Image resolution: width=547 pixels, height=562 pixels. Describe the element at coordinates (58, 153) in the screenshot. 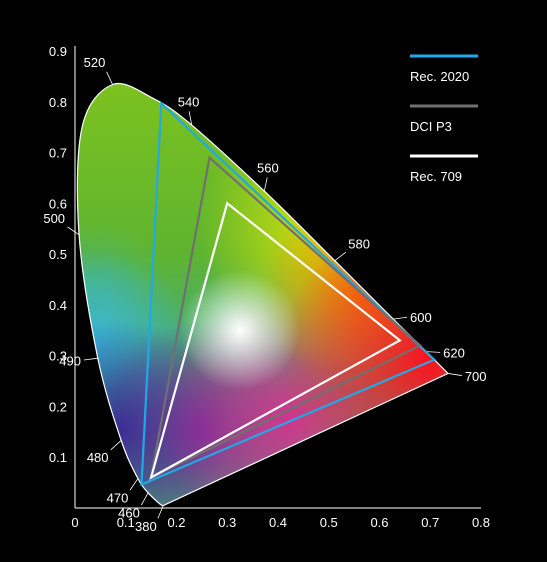

I see `y-tick-label: 0.7` at that location.